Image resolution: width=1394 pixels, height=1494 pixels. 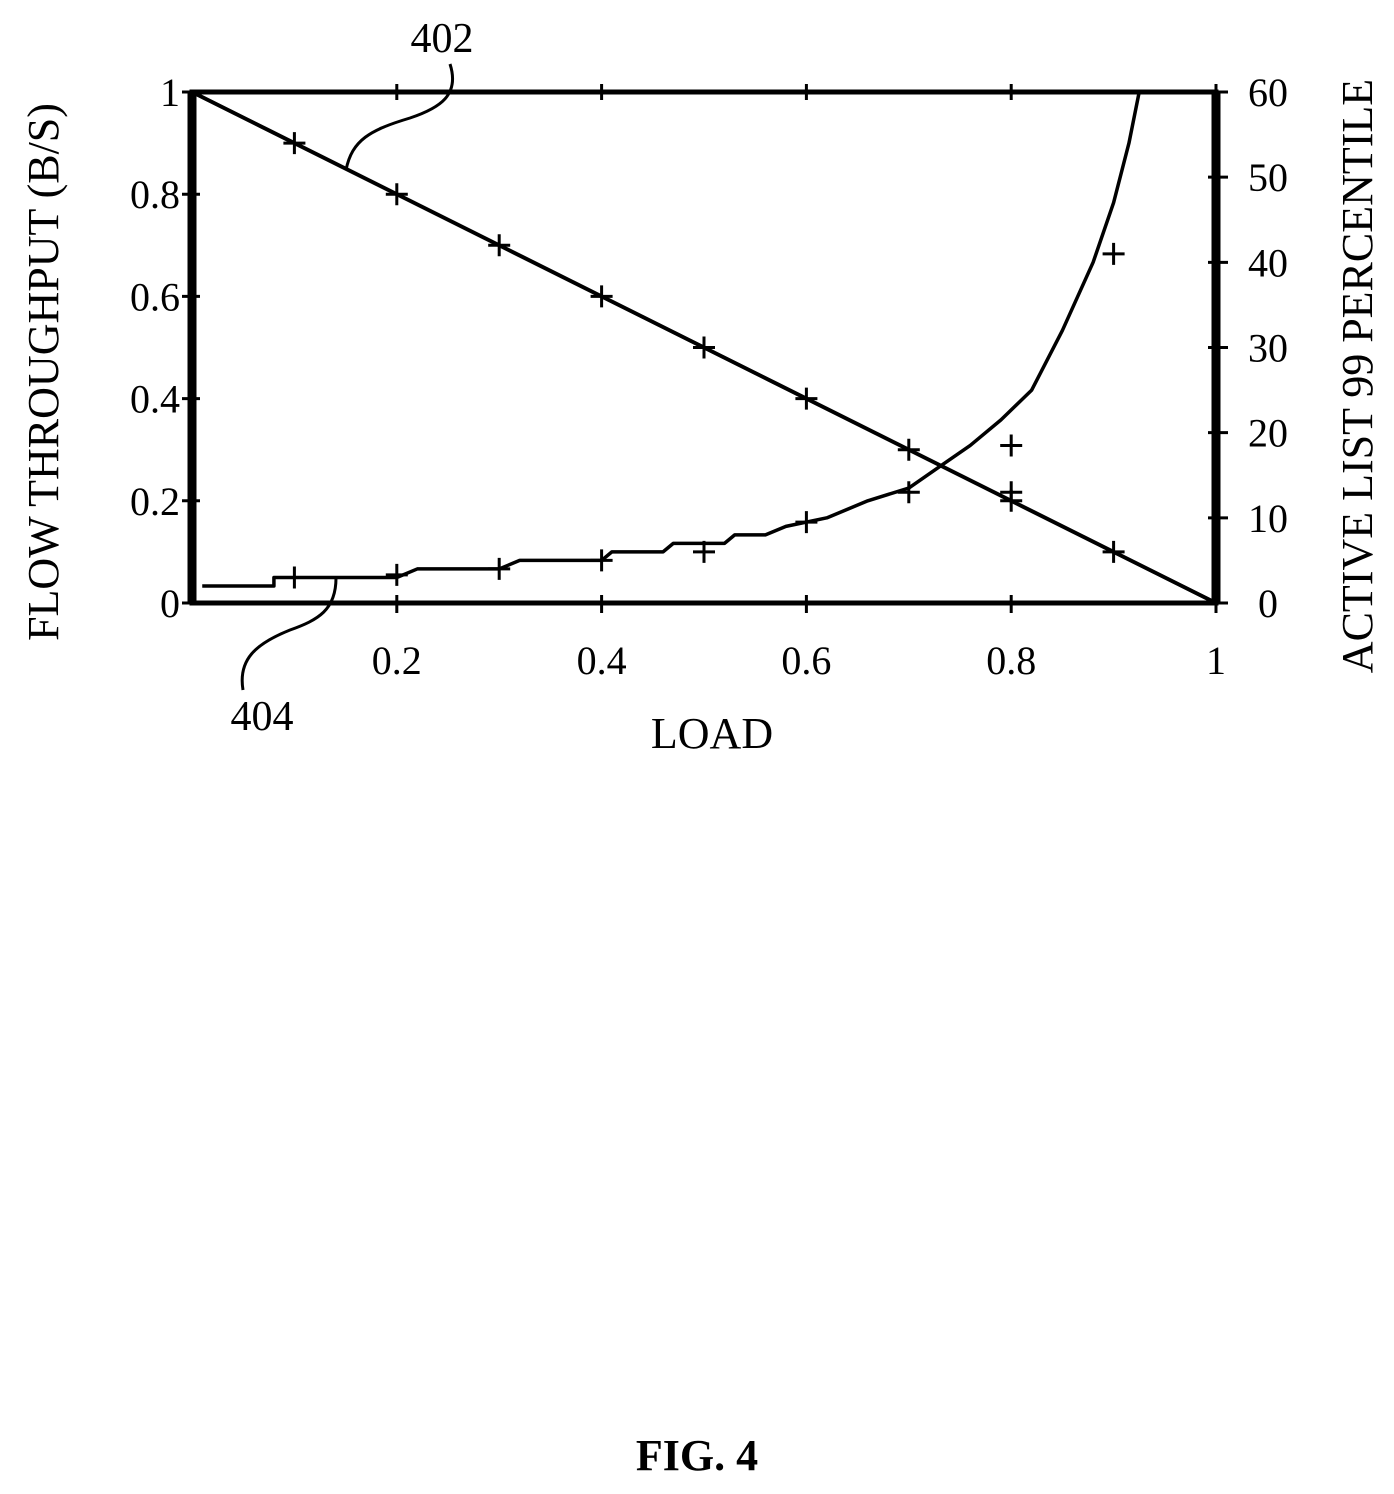 What do you see at coordinates (397, 660) in the screenshot?
I see `x-tick-label: 0.2` at bounding box center [397, 660].